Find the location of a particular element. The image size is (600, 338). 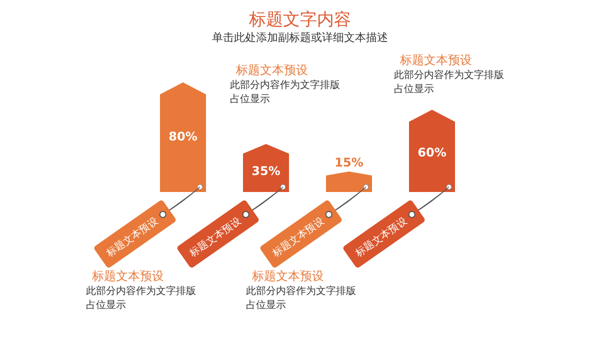

chart-subtitle: 单击此处添加副标题或详细文本描述 is located at coordinates (300, 37).